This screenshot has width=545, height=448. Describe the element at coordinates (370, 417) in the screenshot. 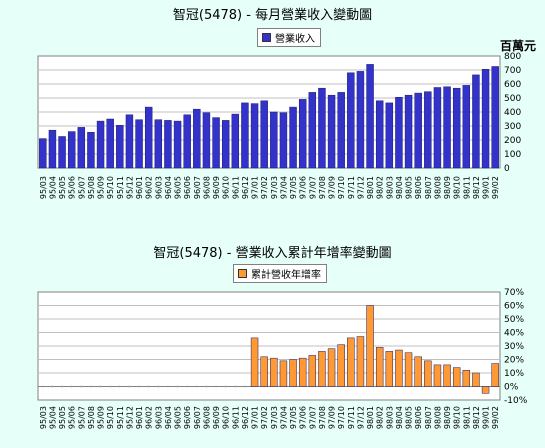

I see `chart2-x-tick-label: 98/01` at that location.